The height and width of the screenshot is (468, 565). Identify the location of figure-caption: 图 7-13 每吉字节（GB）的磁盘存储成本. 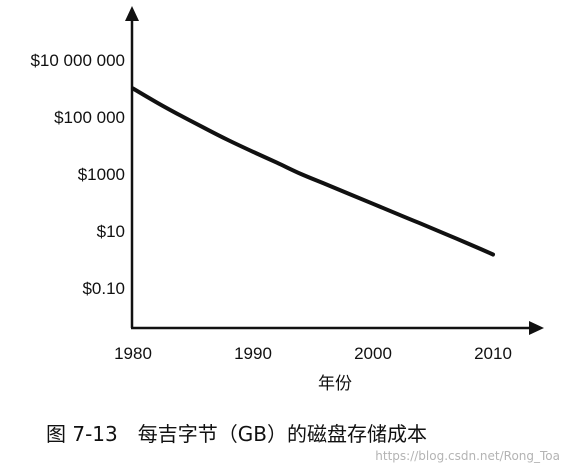
(236, 434).